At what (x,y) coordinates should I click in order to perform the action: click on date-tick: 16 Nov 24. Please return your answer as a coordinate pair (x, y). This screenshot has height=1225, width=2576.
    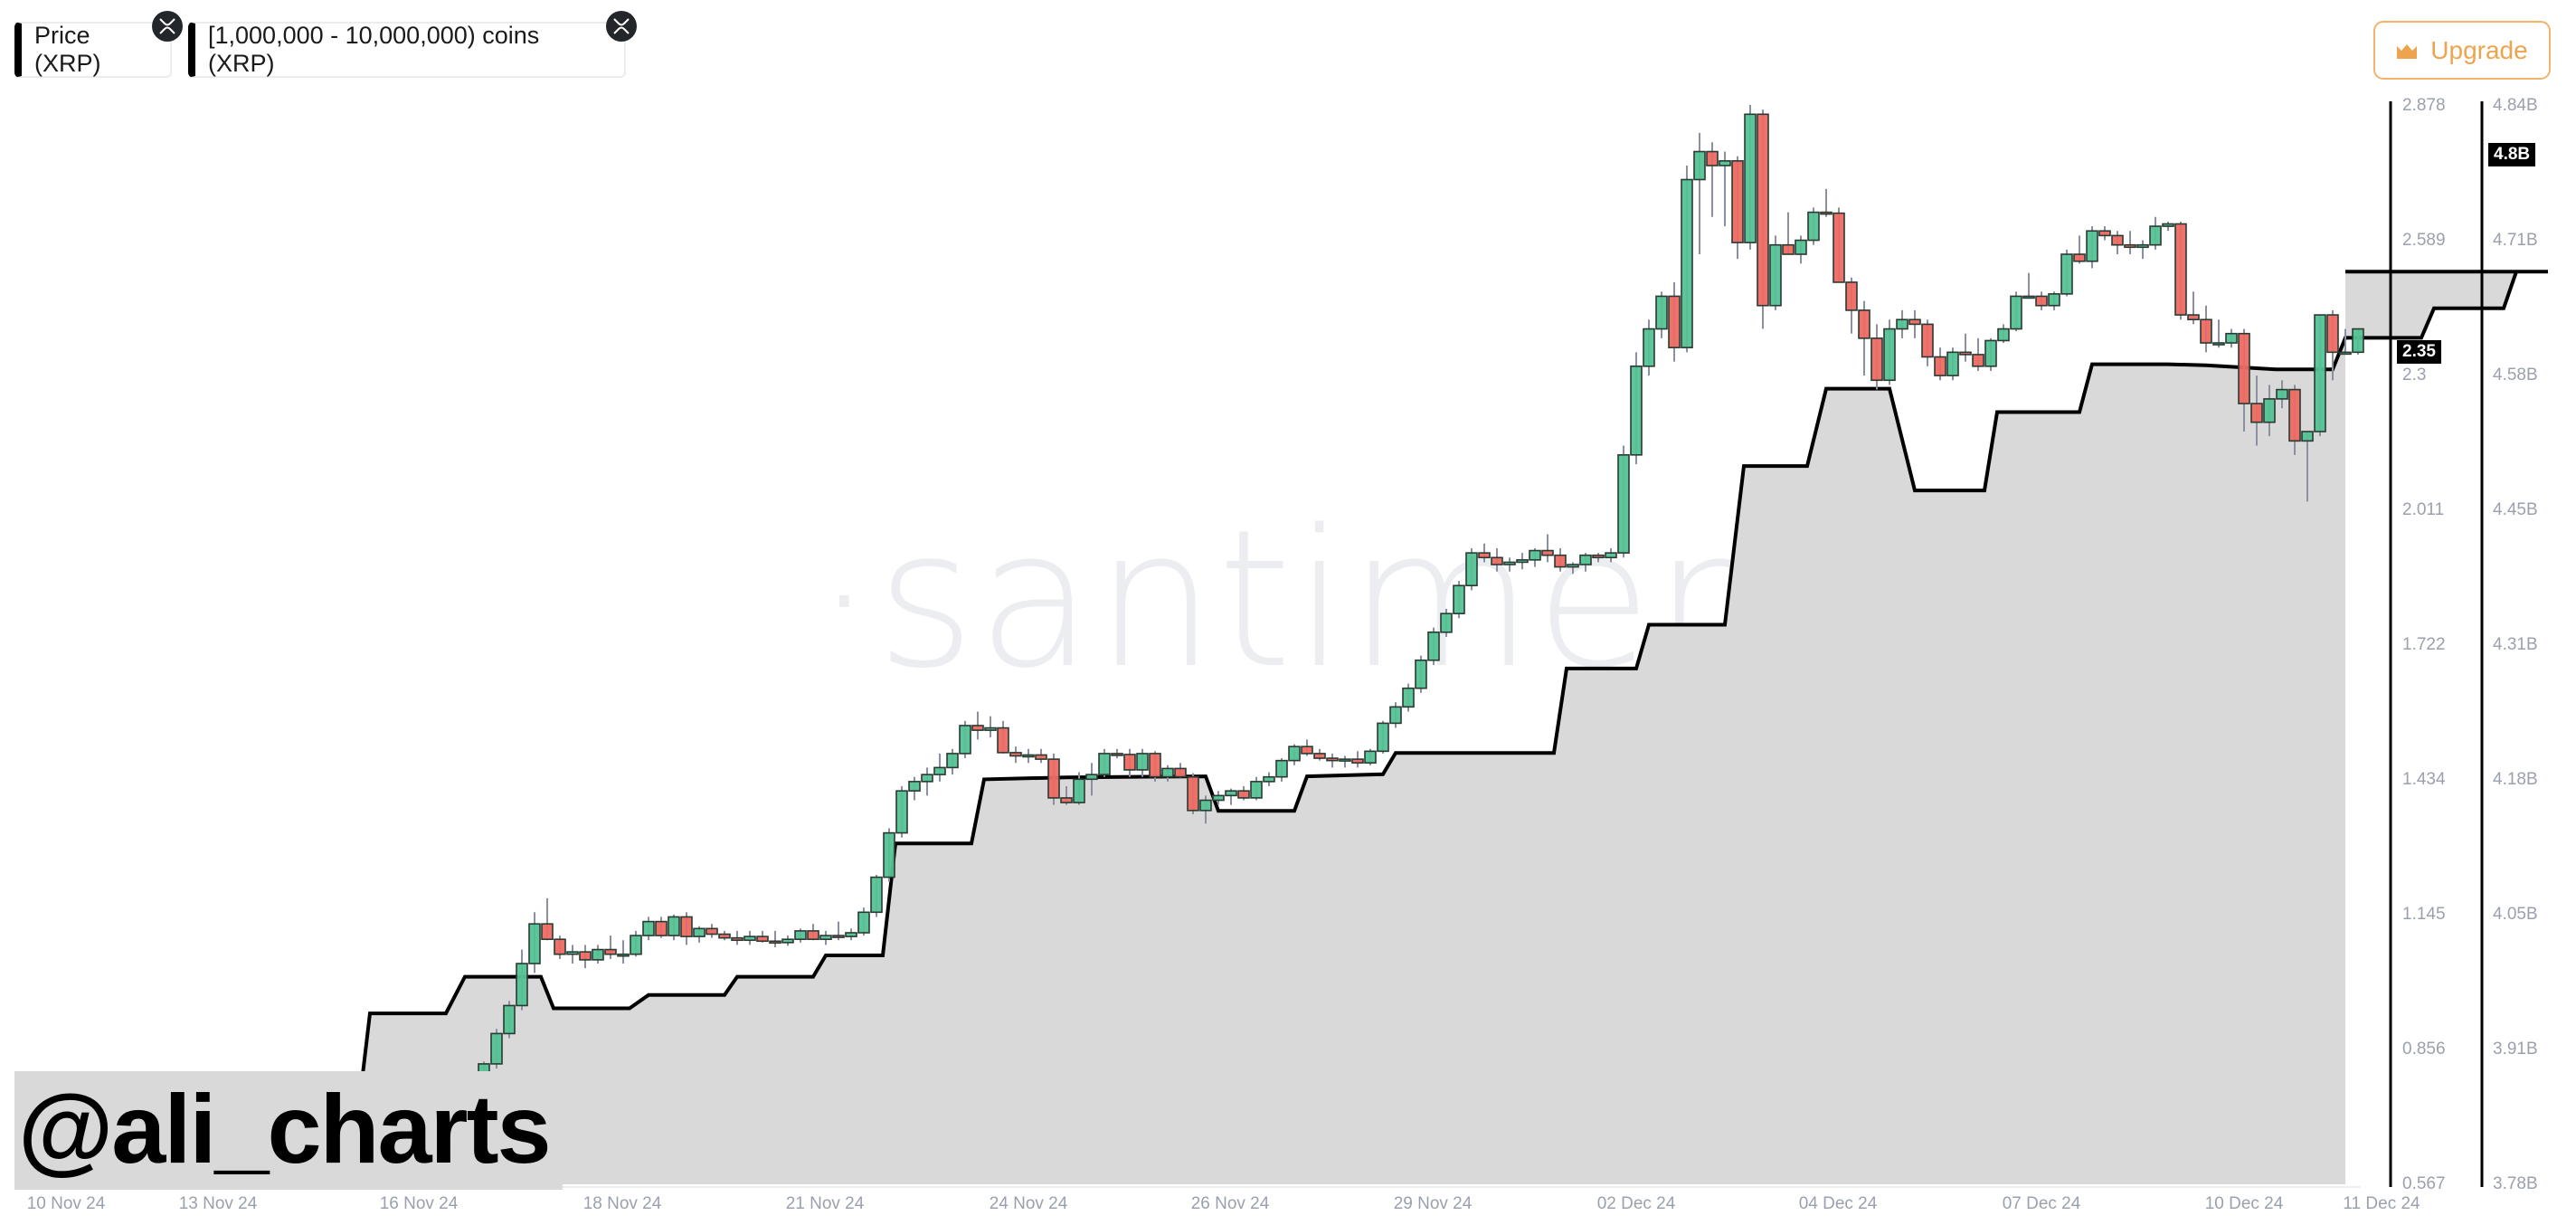
    Looking at the image, I should click on (419, 1203).